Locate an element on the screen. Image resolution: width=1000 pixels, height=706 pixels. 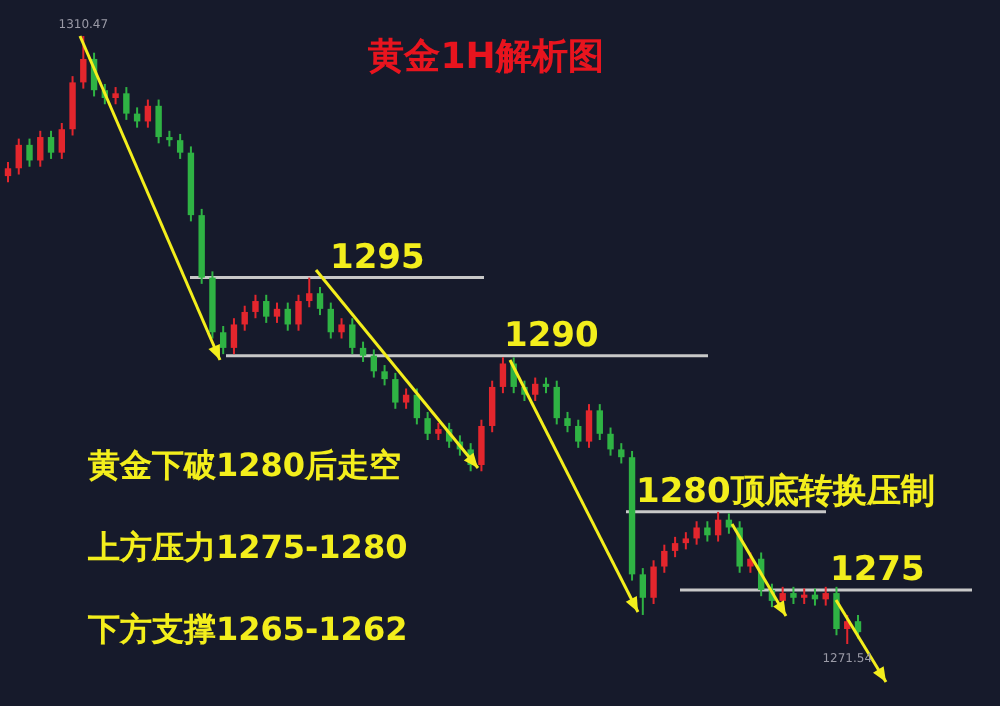
annotation: 上方压力1275-1280 is located at coordinates (247, 547).